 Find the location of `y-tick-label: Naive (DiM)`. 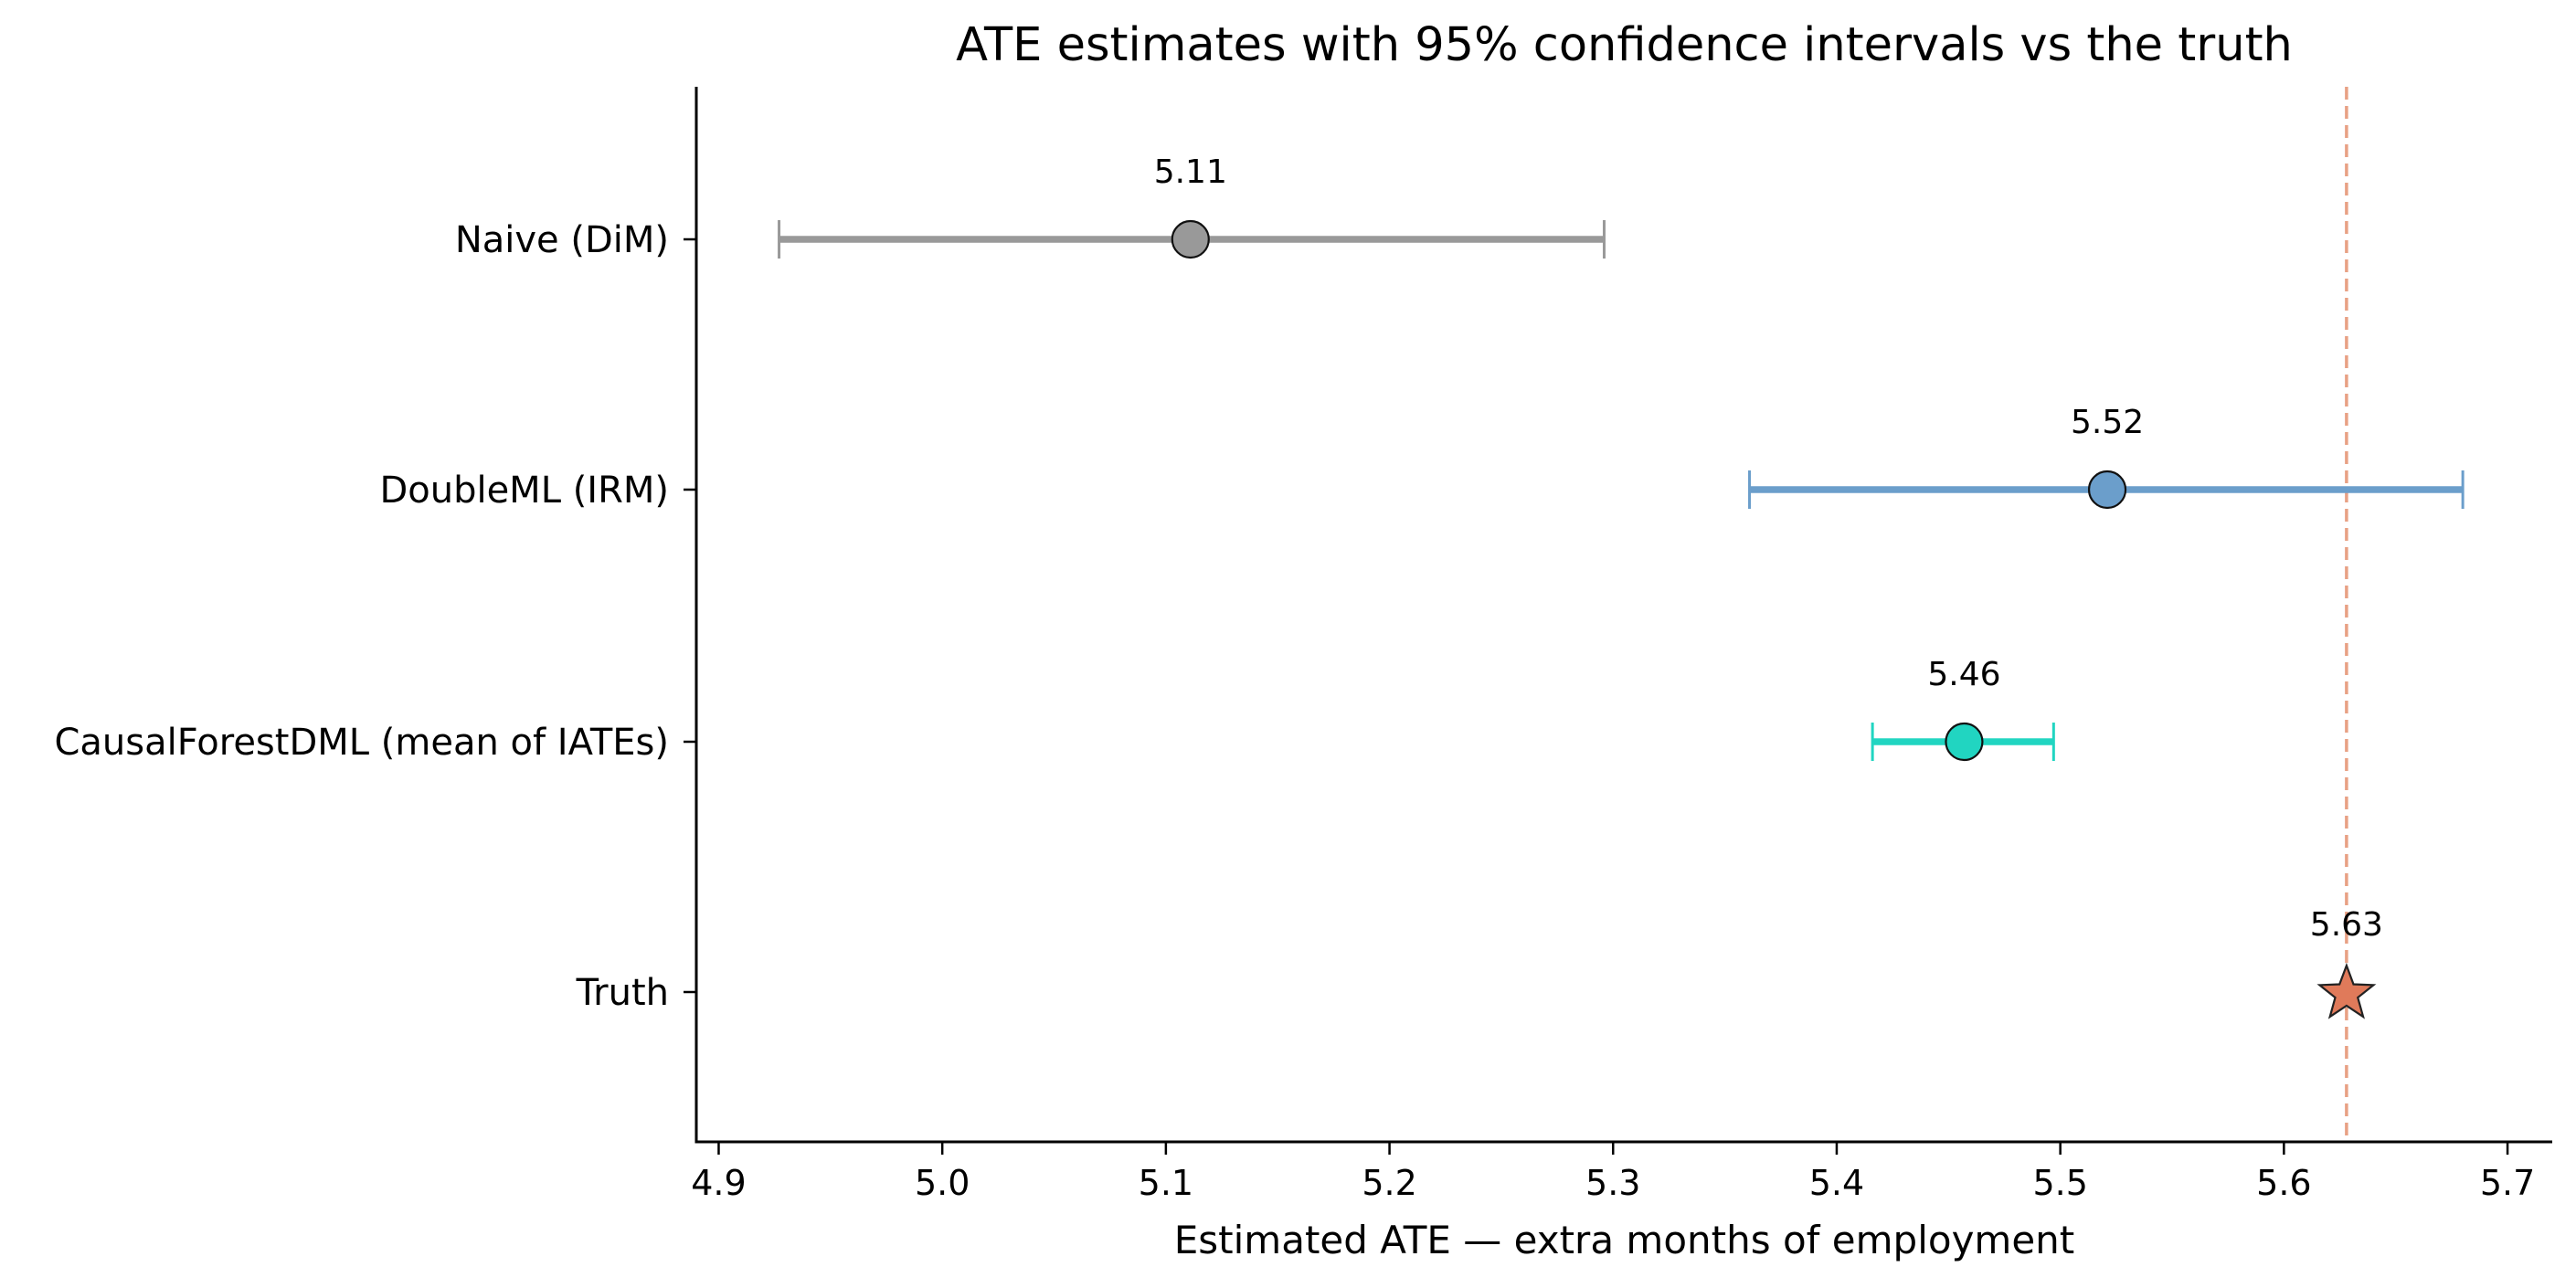

y-tick-label: Naive (DiM) is located at coordinates (562, 240).